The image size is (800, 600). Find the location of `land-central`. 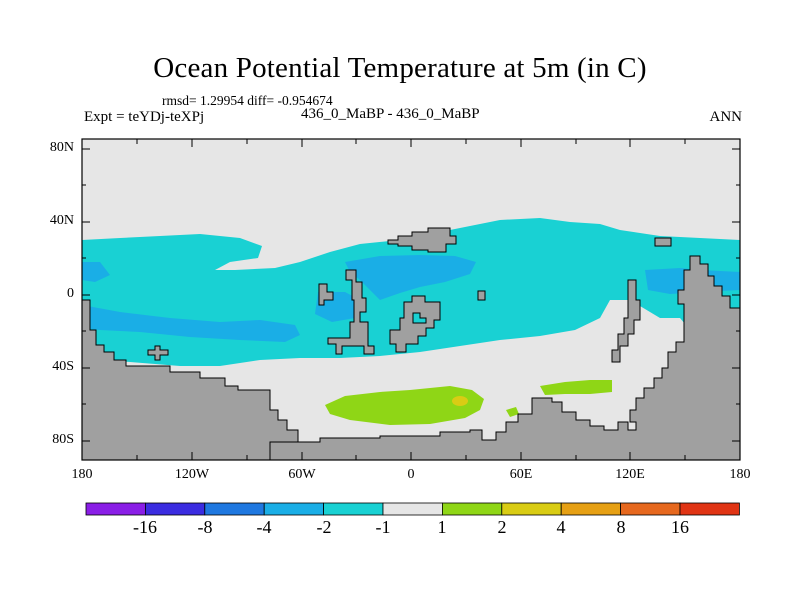

land-central is located at coordinates (415, 324).